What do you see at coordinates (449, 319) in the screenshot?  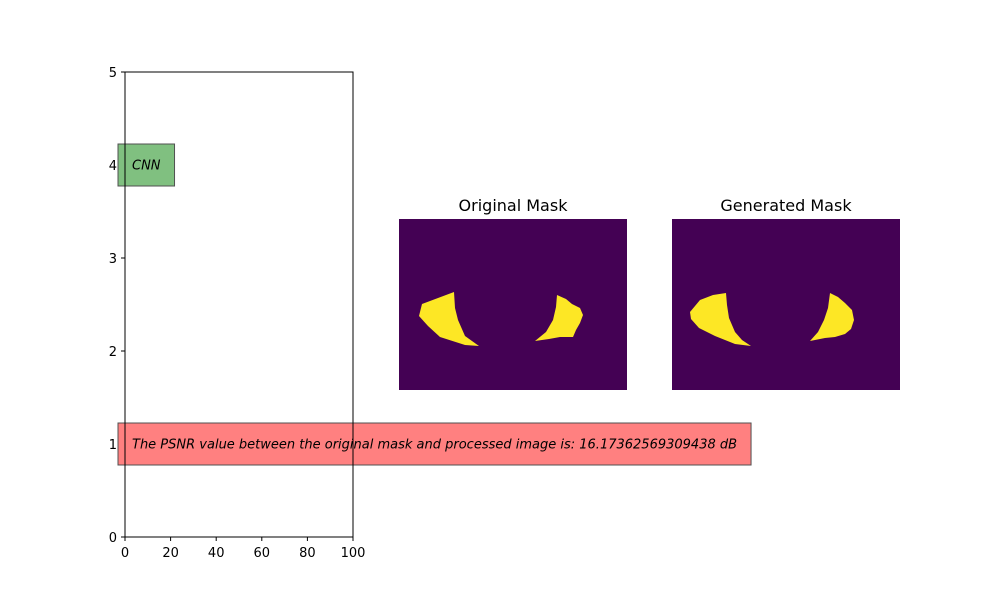 I see `original-mask-left-blob` at bounding box center [449, 319].